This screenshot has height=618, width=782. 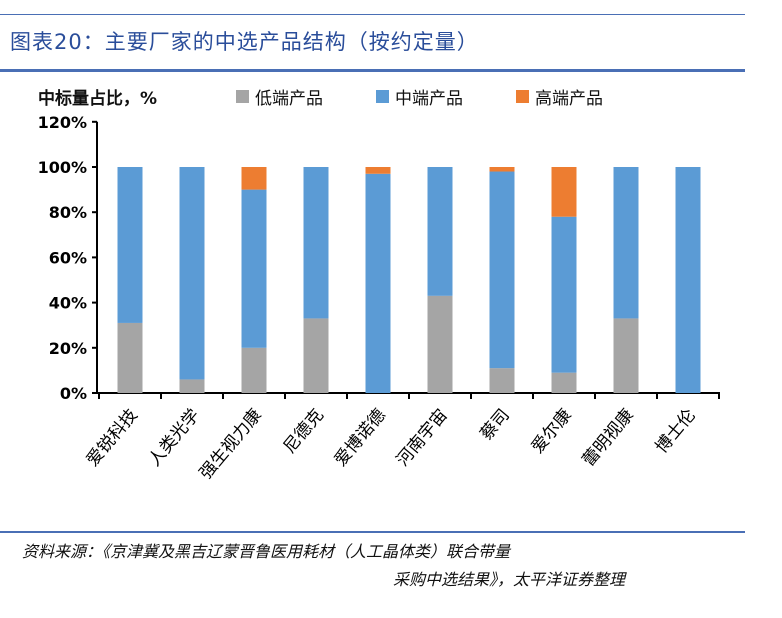 I want to click on top-rule, so click(x=372, y=14).